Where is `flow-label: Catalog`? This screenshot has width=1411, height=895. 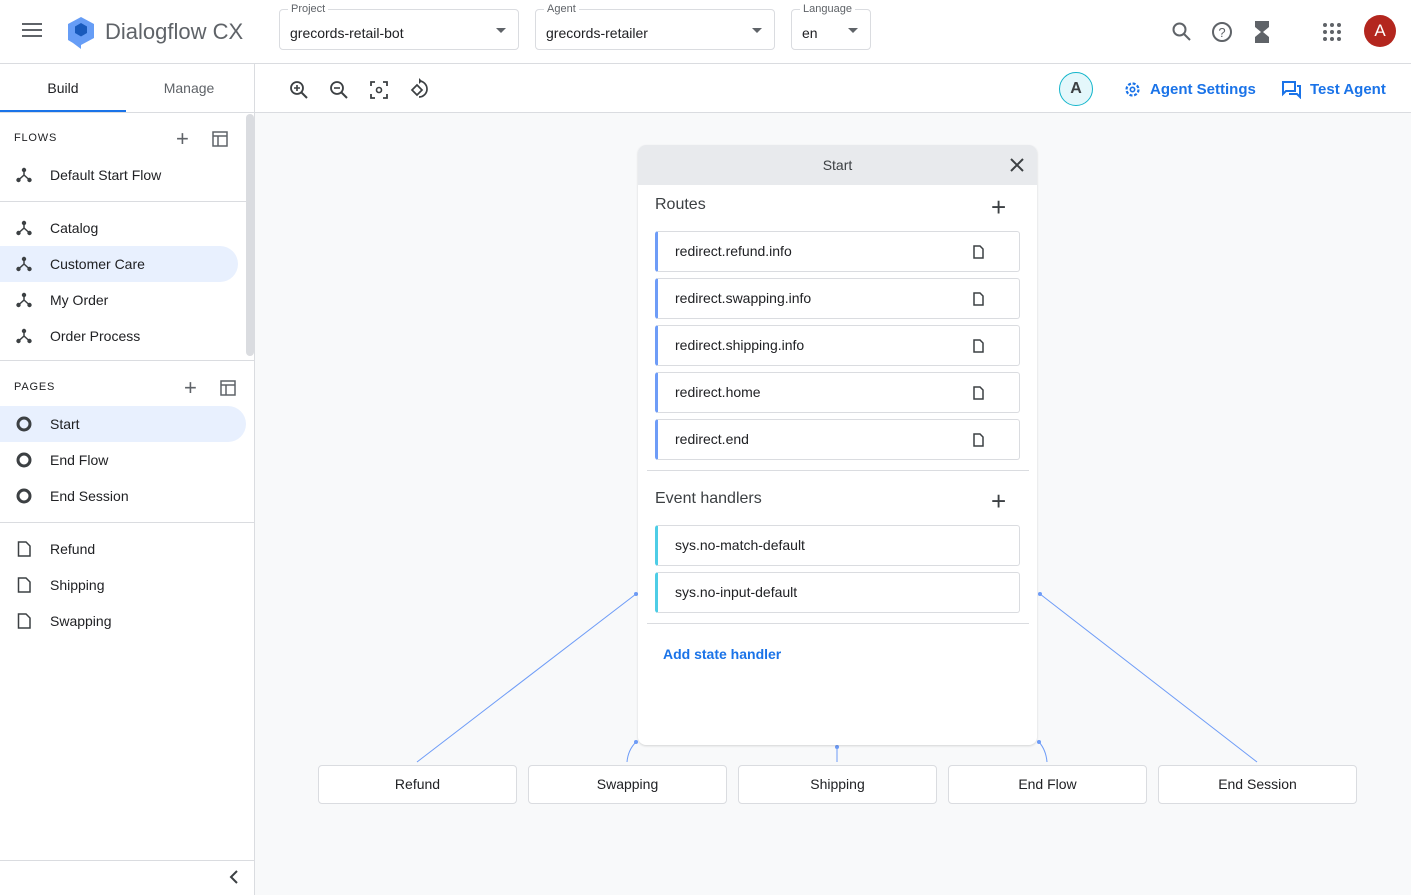
flow-label: Catalog is located at coordinates (74, 228).